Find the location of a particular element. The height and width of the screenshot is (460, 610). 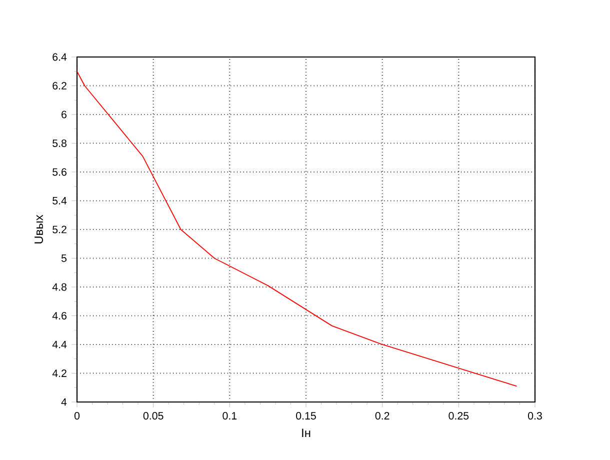

y-tick-label: 4.6 is located at coordinates (59, 316).